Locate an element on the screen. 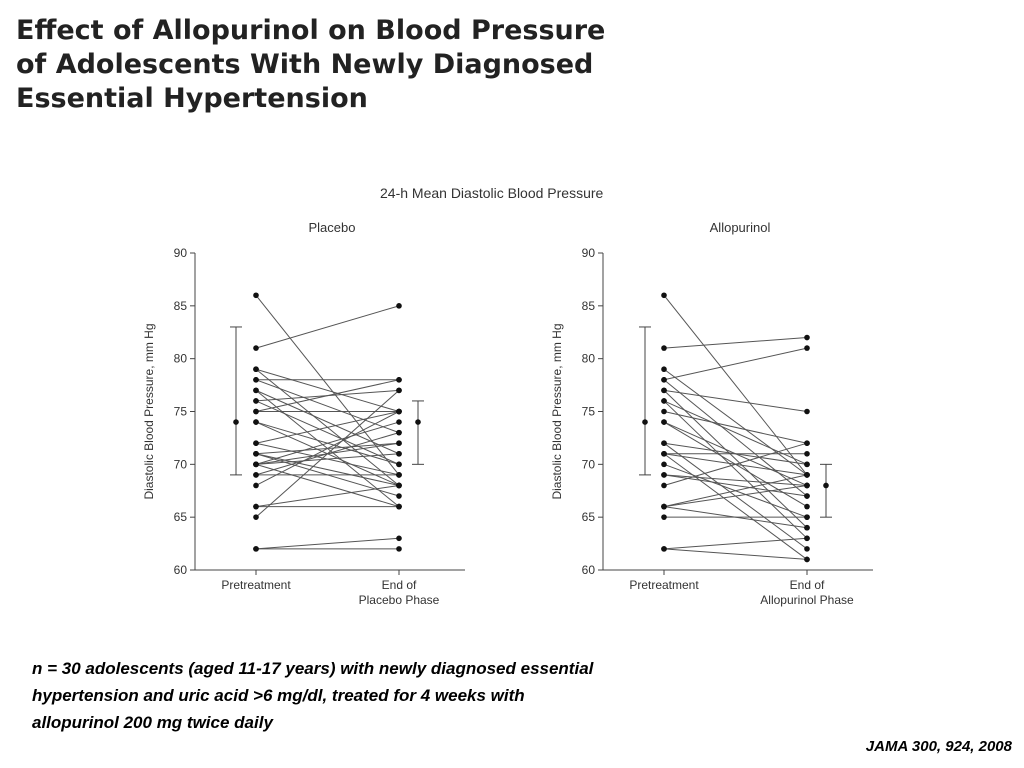 This screenshot has width=1024, height=768. y-tick-label: 80 is located at coordinates (181, 359).